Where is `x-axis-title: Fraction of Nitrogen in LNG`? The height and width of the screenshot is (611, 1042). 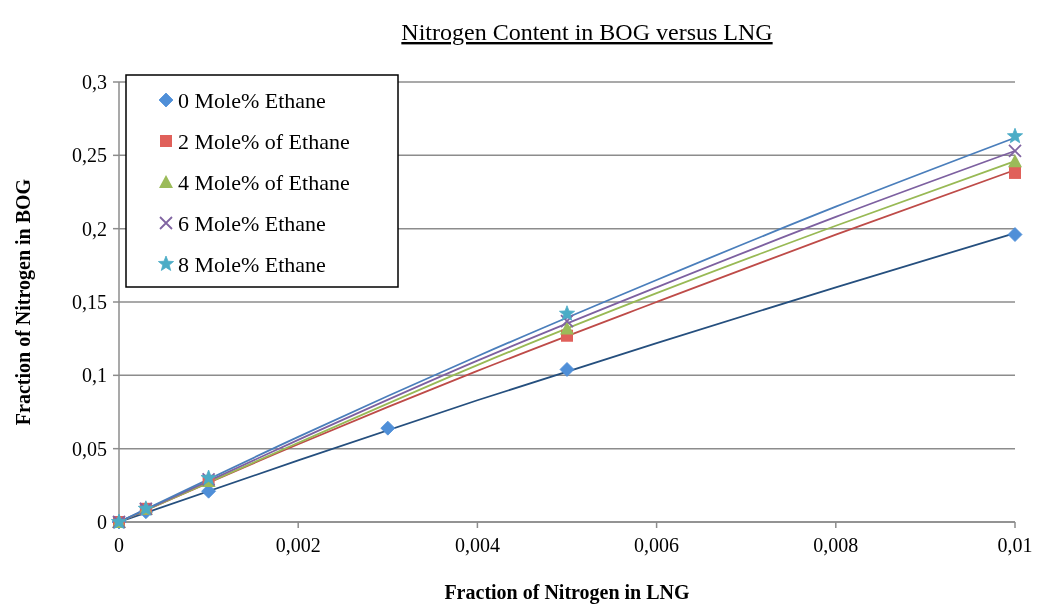
x-axis-title: Fraction of Nitrogen in LNG is located at coordinates (567, 592).